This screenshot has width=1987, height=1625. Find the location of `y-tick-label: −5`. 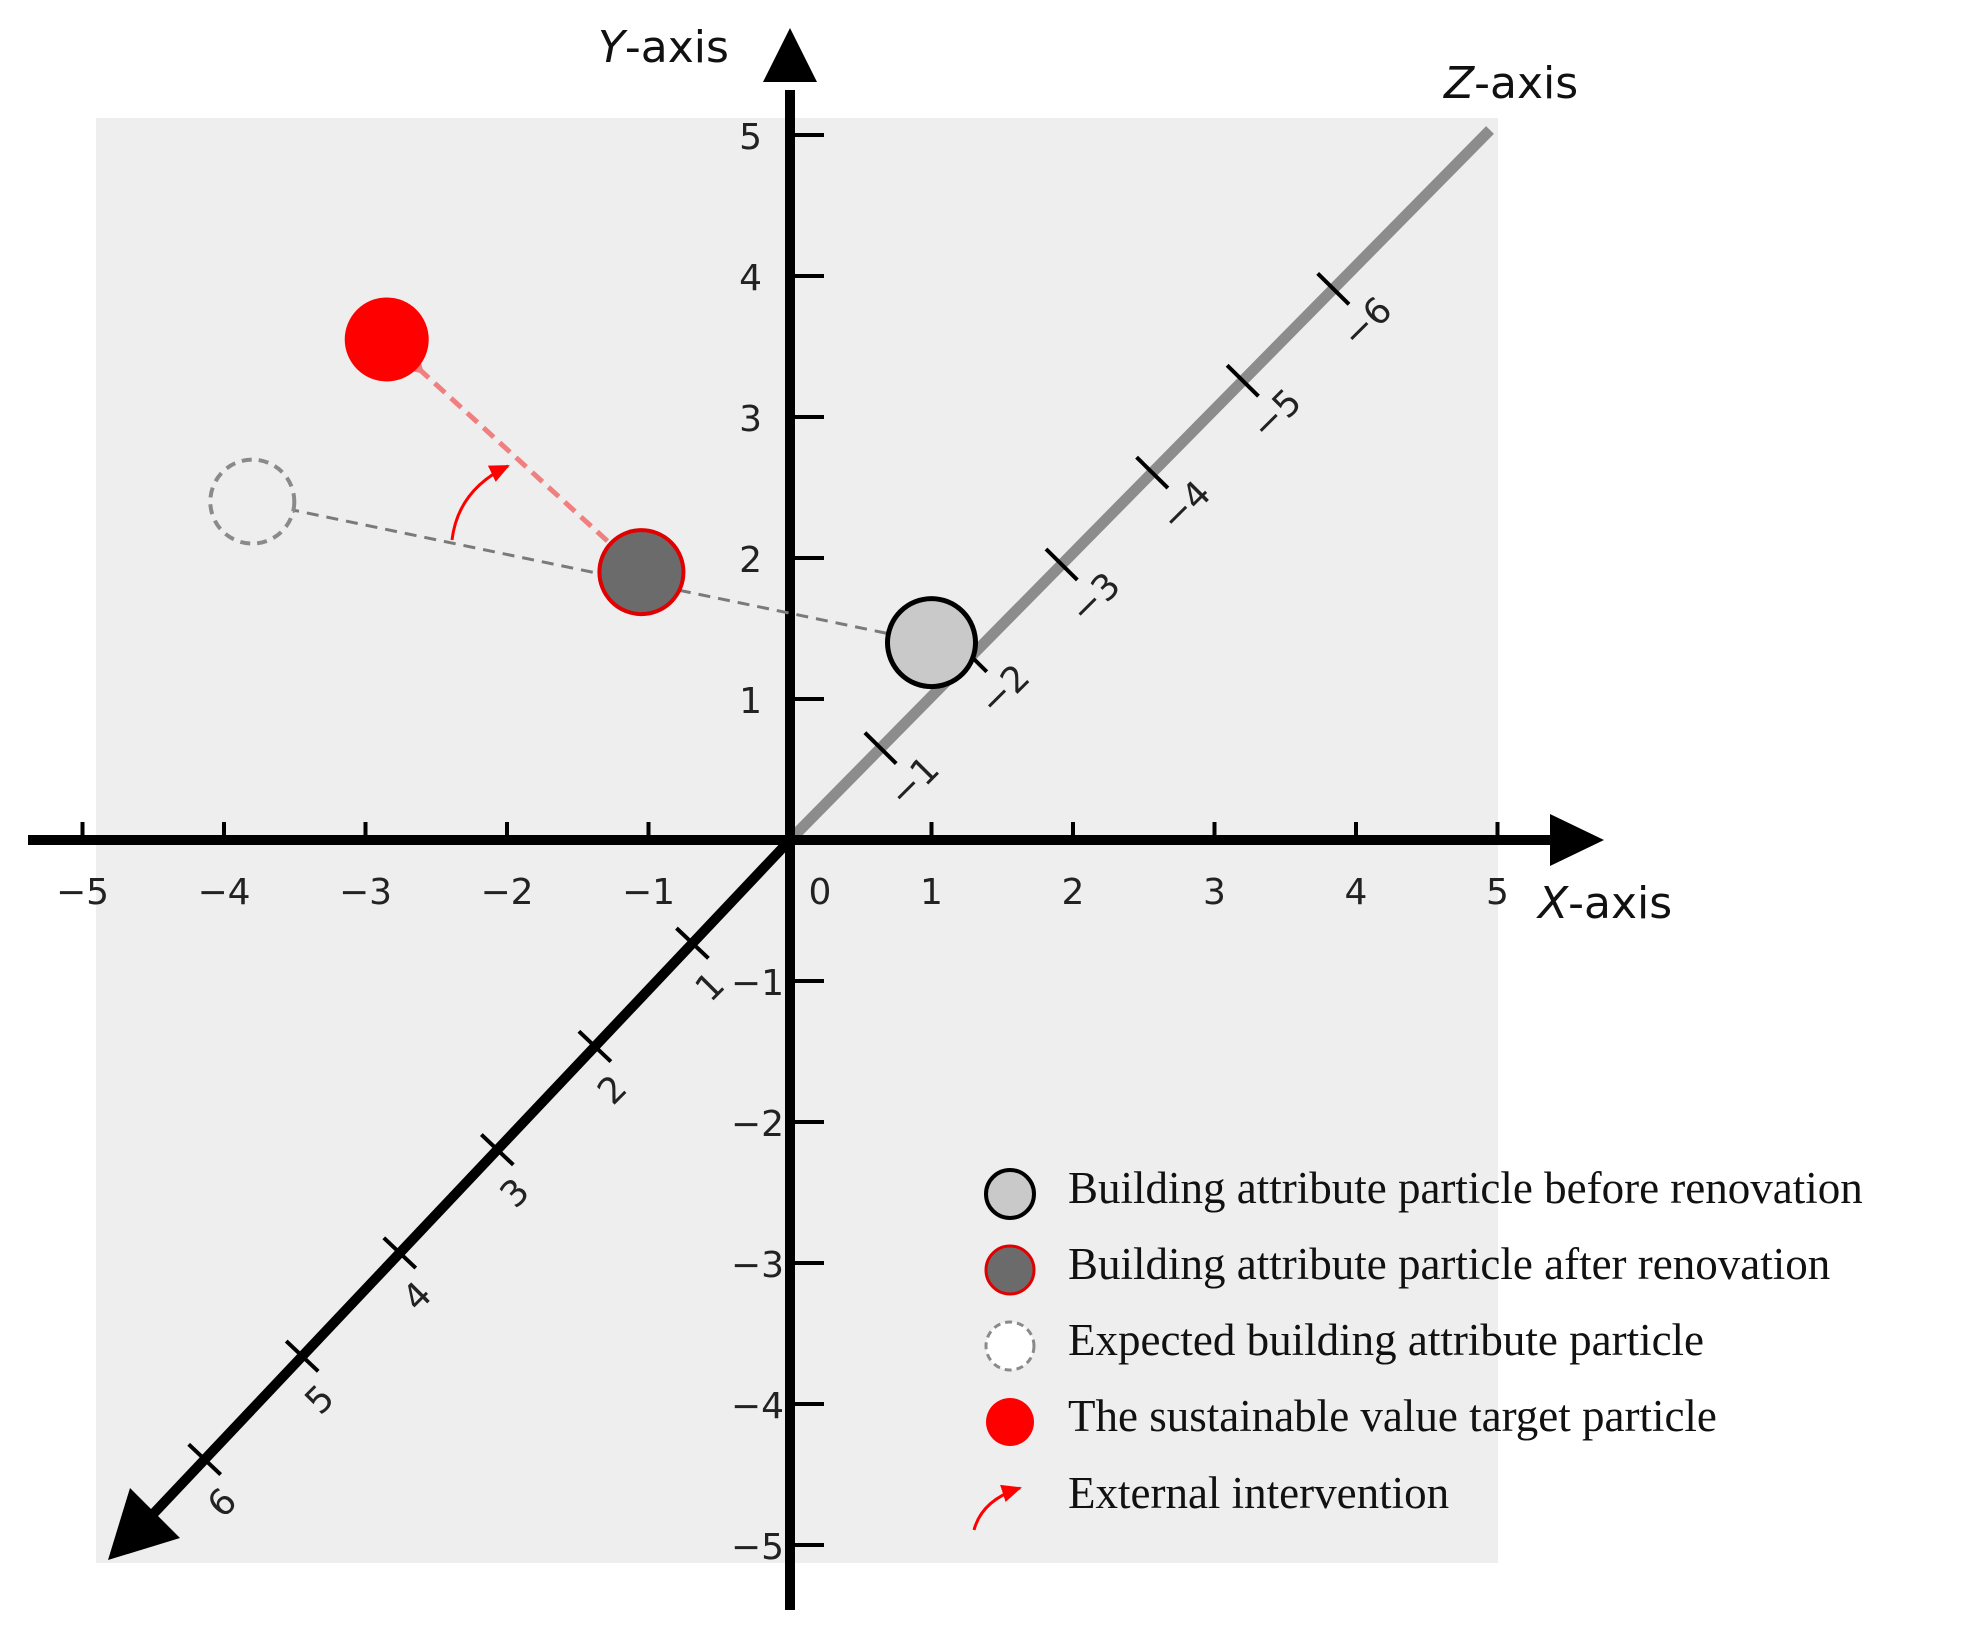

y-tick-label: −5 is located at coordinates (757, 1547).